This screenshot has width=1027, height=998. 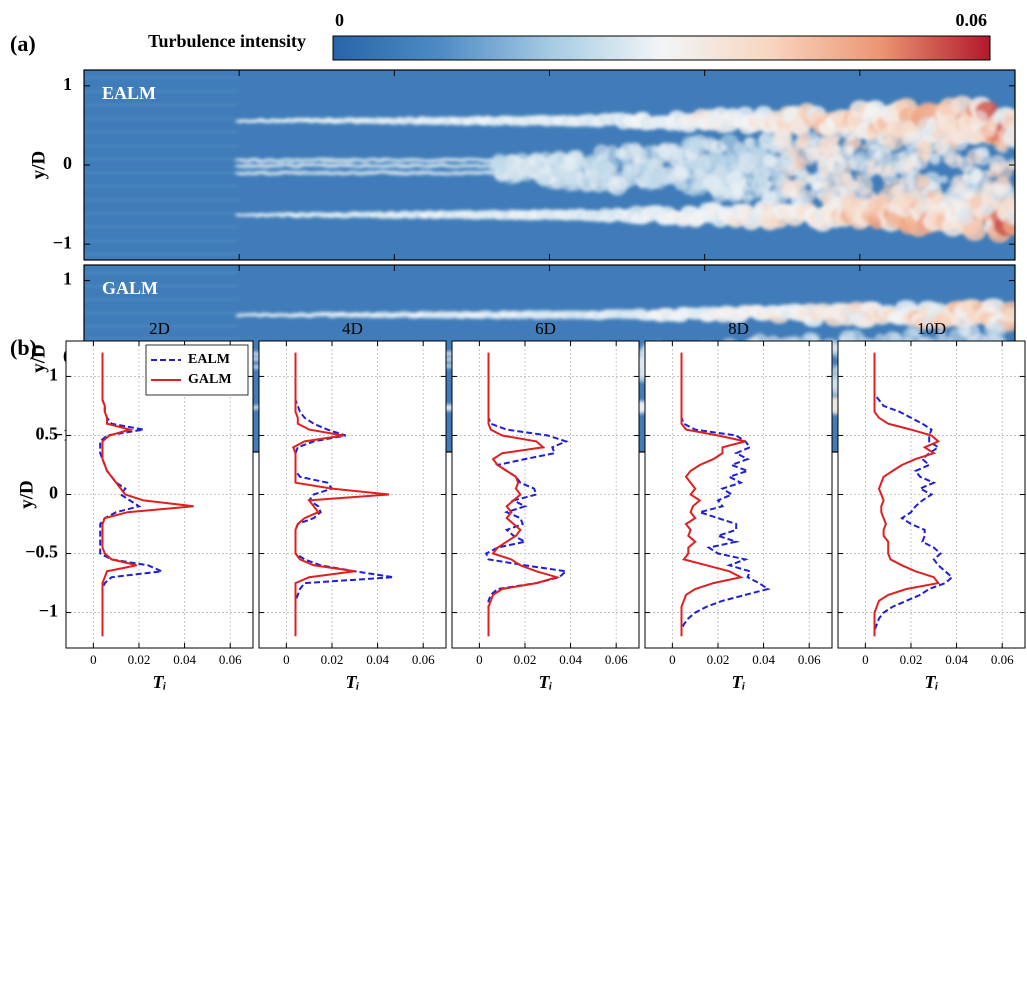 What do you see at coordinates (41, 552) in the screenshot?
I see `y-tick-label: −0.5` at bounding box center [41, 552].